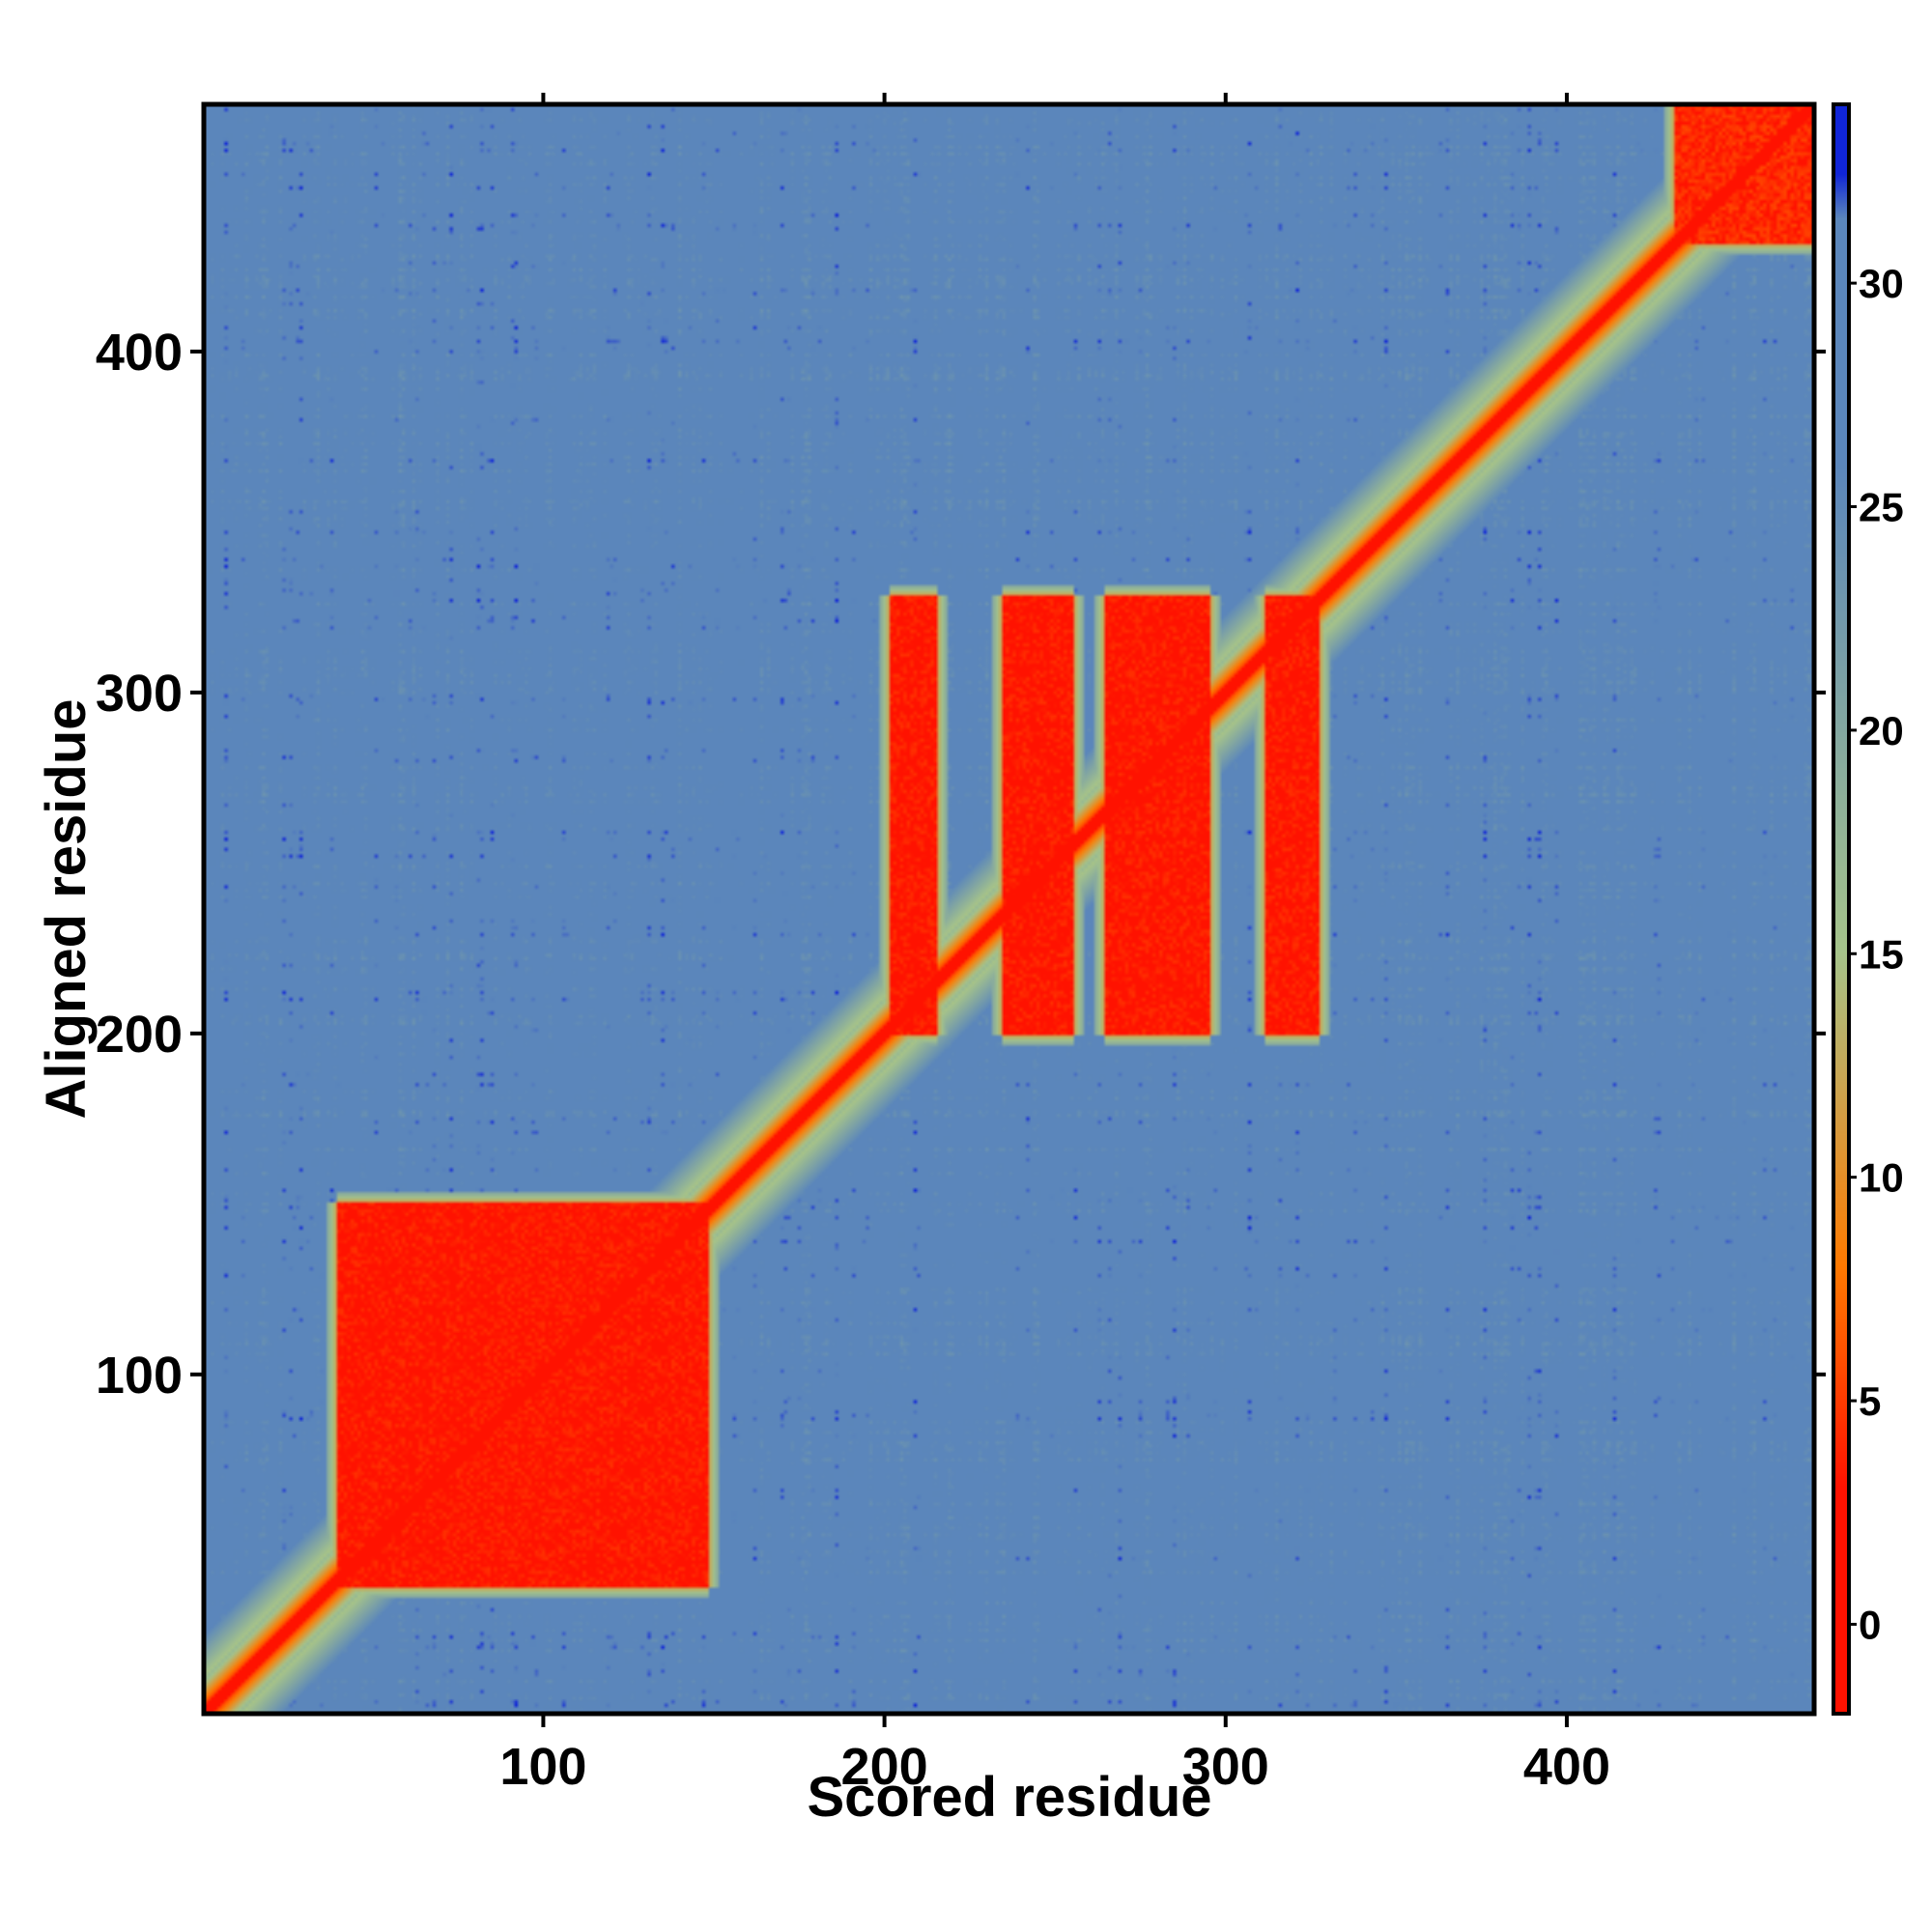 The width and height of the screenshot is (1932, 1932). Describe the element at coordinates (1881, 1178) in the screenshot. I see `colorbar-tick-label: 10` at that location.